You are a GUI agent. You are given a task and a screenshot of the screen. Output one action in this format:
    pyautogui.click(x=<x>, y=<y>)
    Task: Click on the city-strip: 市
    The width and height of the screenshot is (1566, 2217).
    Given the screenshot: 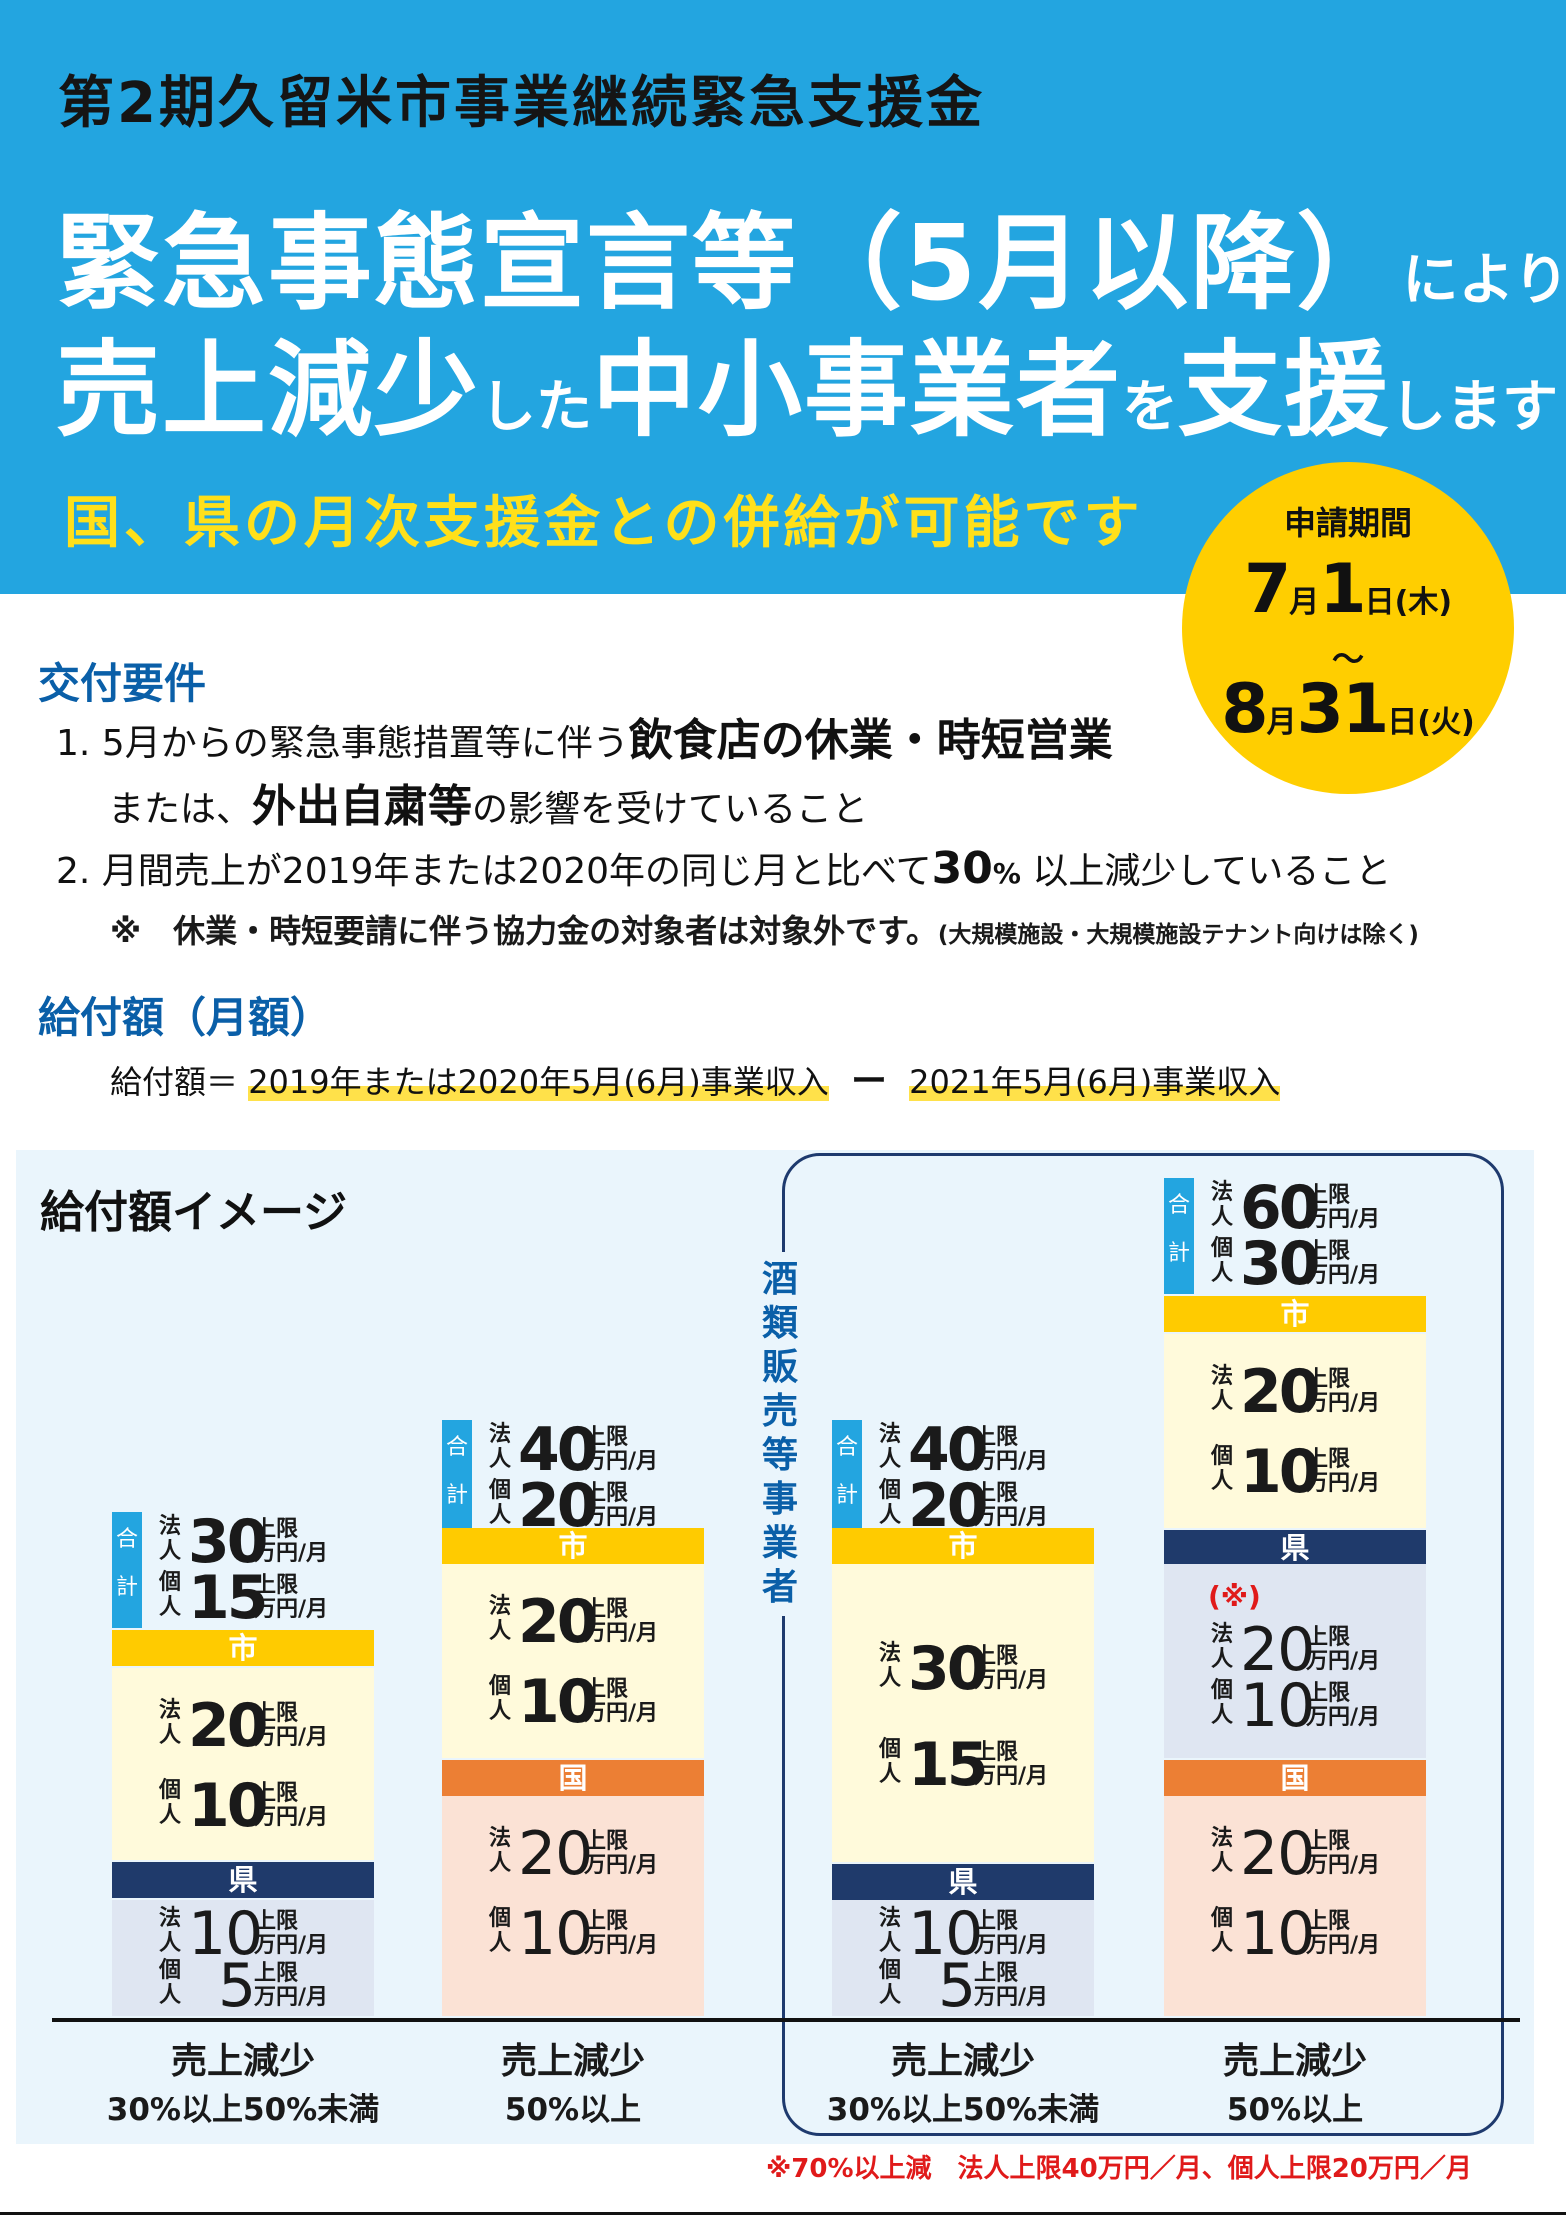 What is the action you would take?
    pyautogui.click(x=243, y=1648)
    